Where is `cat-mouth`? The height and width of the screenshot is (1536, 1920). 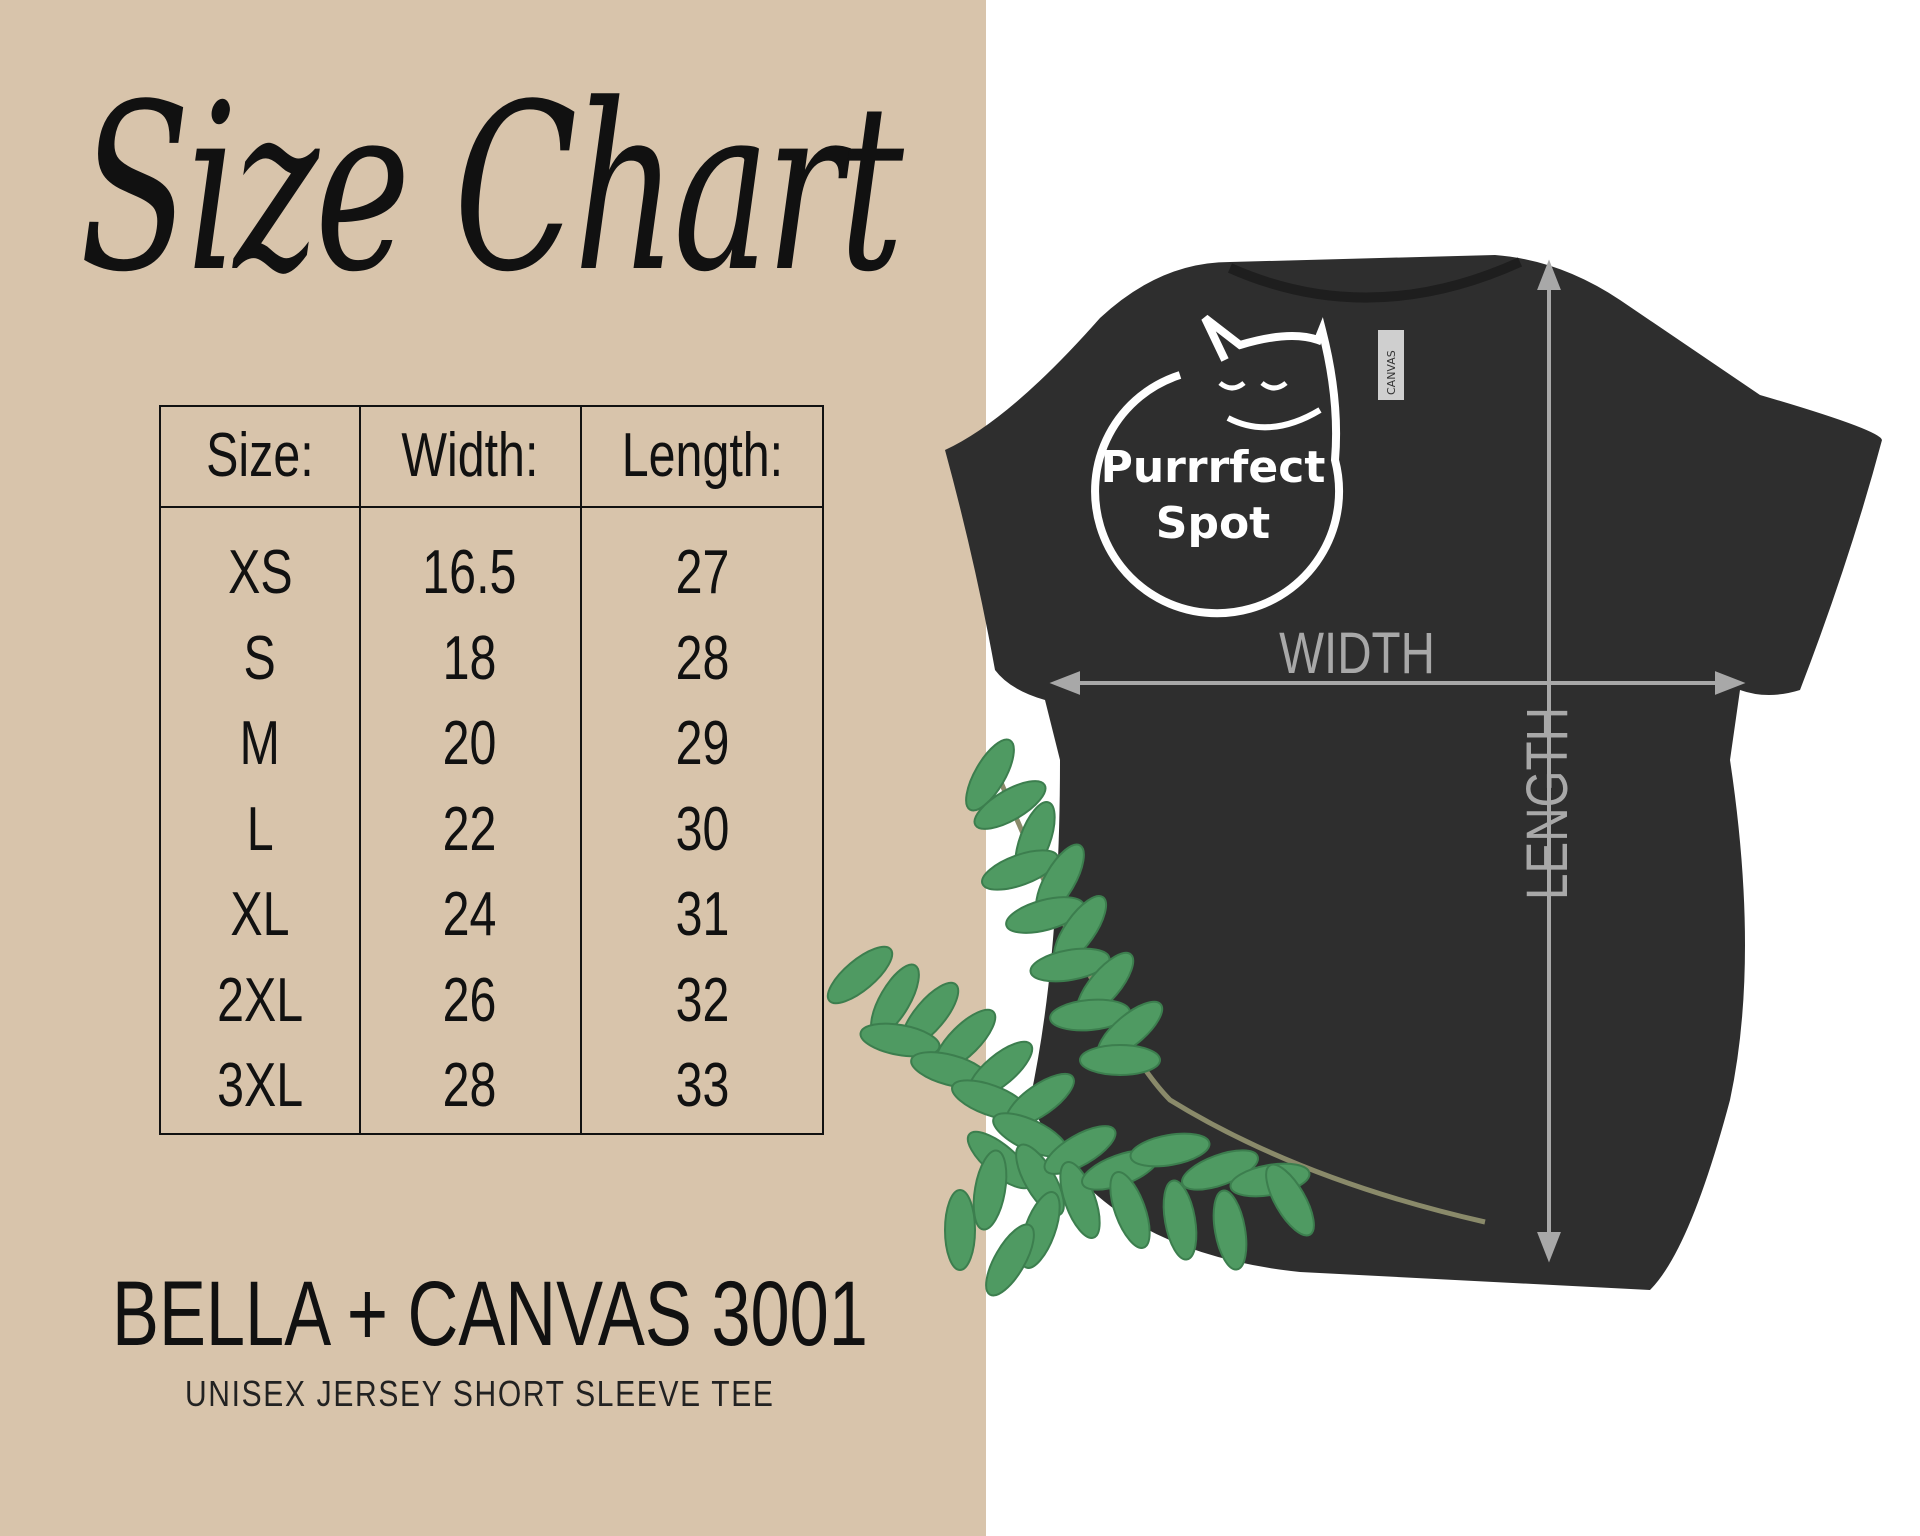 cat-mouth is located at coordinates (1274, 419).